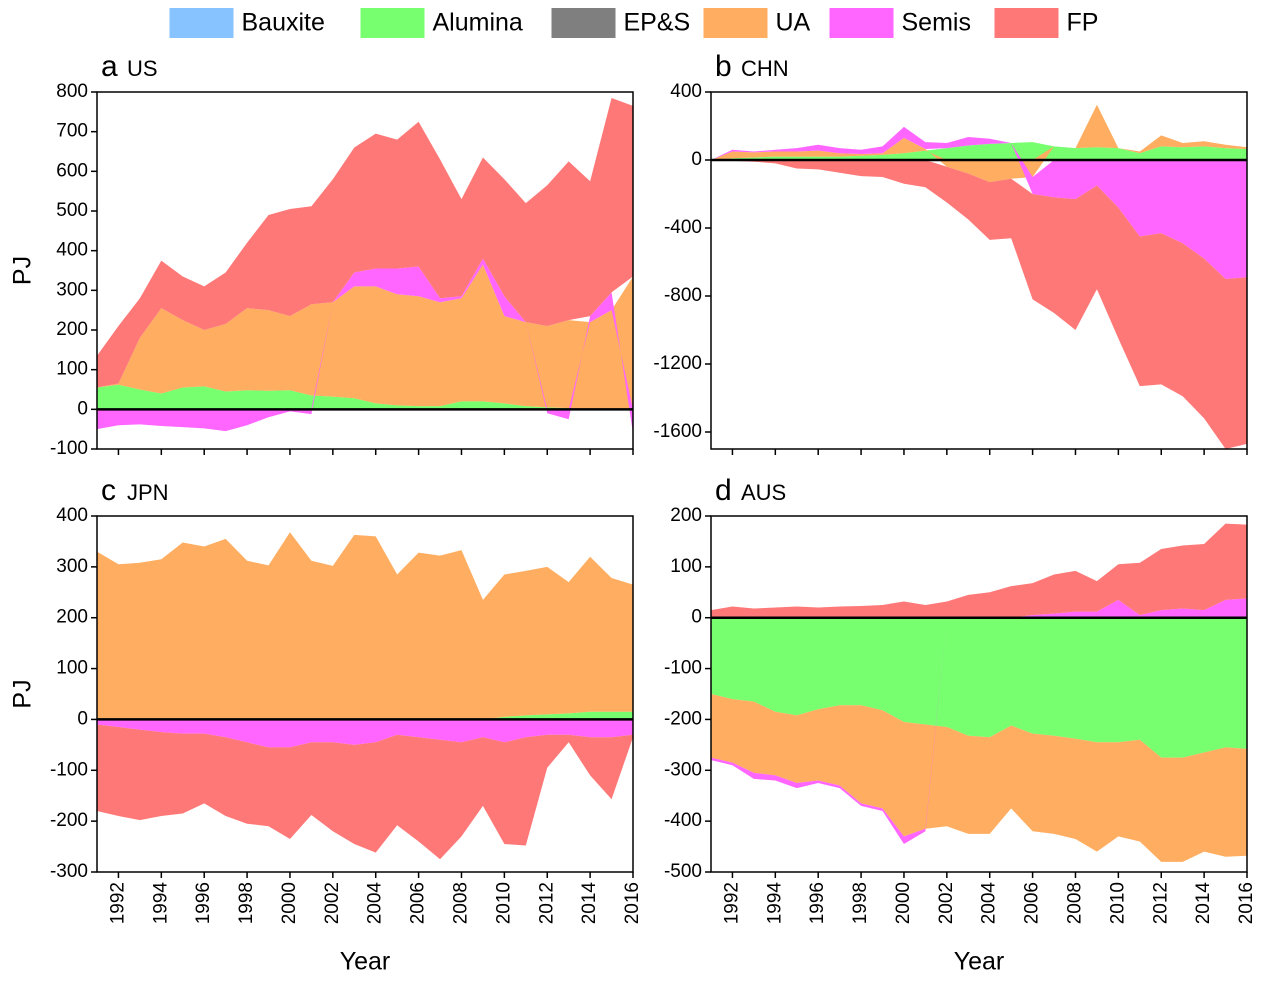  I want to click on x-tick-label: 2010, so click(503, 903).